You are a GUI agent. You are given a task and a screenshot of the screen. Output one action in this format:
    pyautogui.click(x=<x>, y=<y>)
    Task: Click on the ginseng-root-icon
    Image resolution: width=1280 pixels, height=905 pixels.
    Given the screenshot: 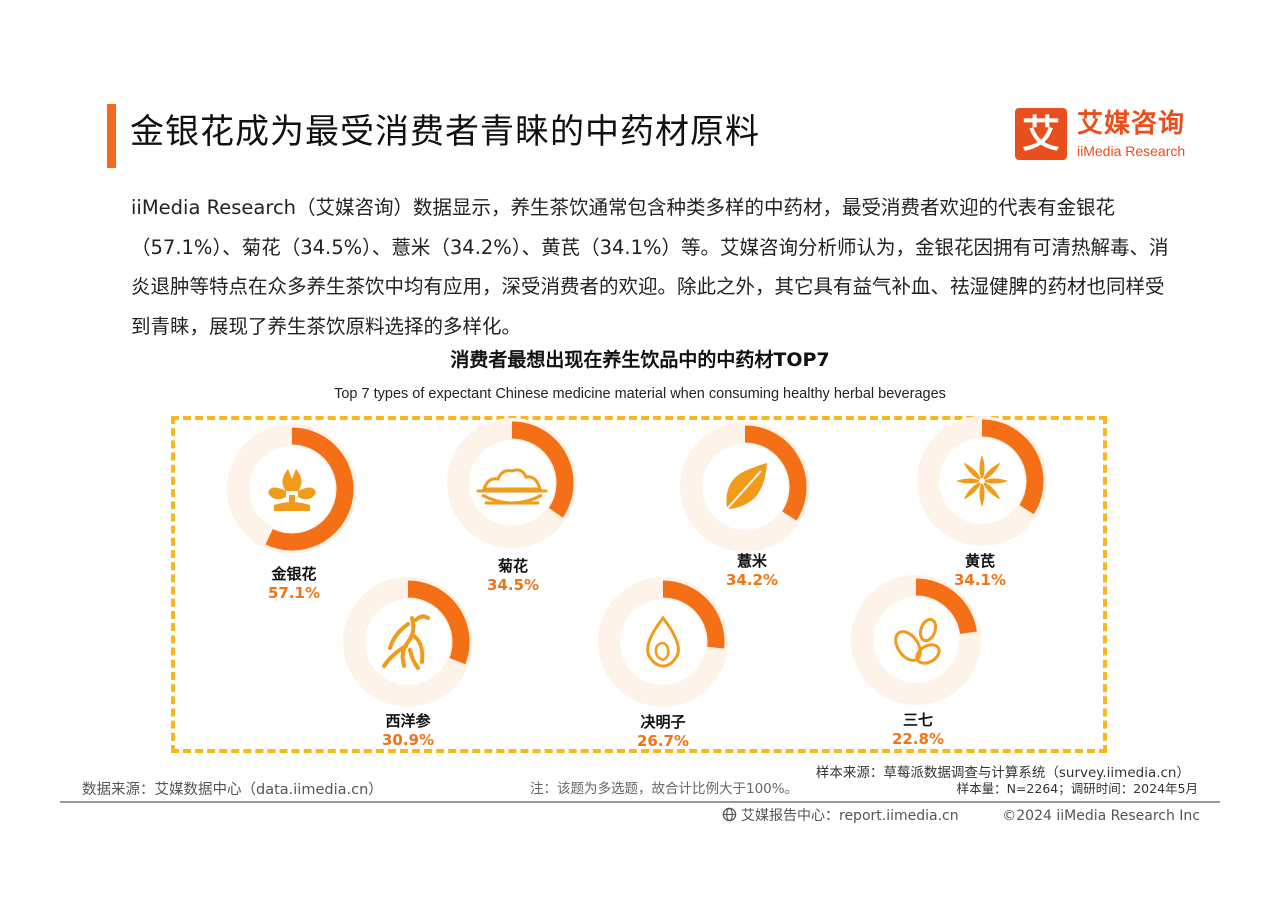 What is the action you would take?
    pyautogui.click(x=406, y=642)
    